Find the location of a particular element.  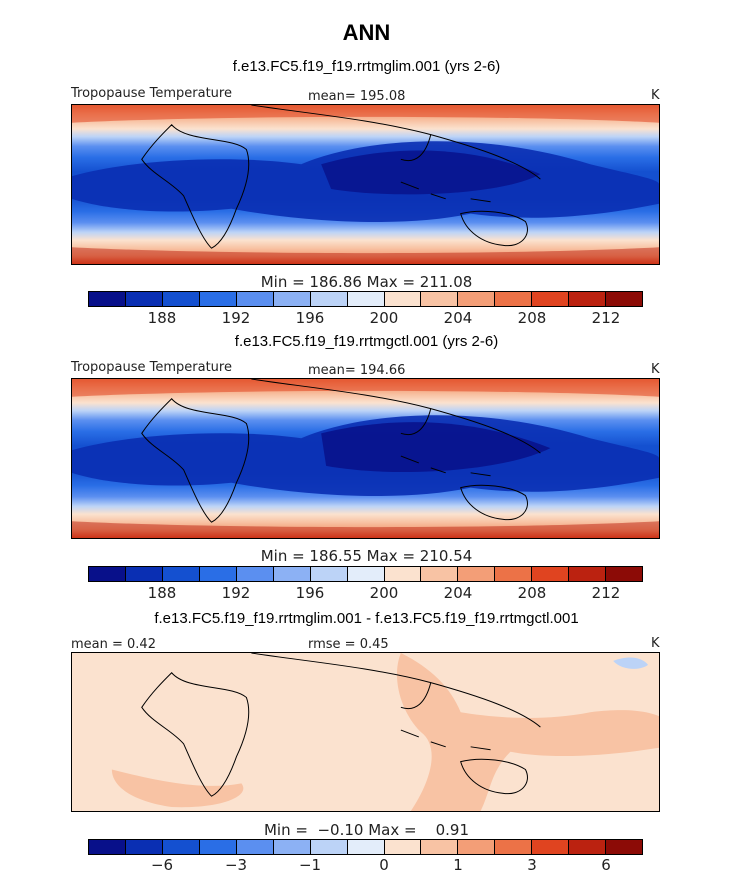

panel3-map is located at coordinates (365, 732).